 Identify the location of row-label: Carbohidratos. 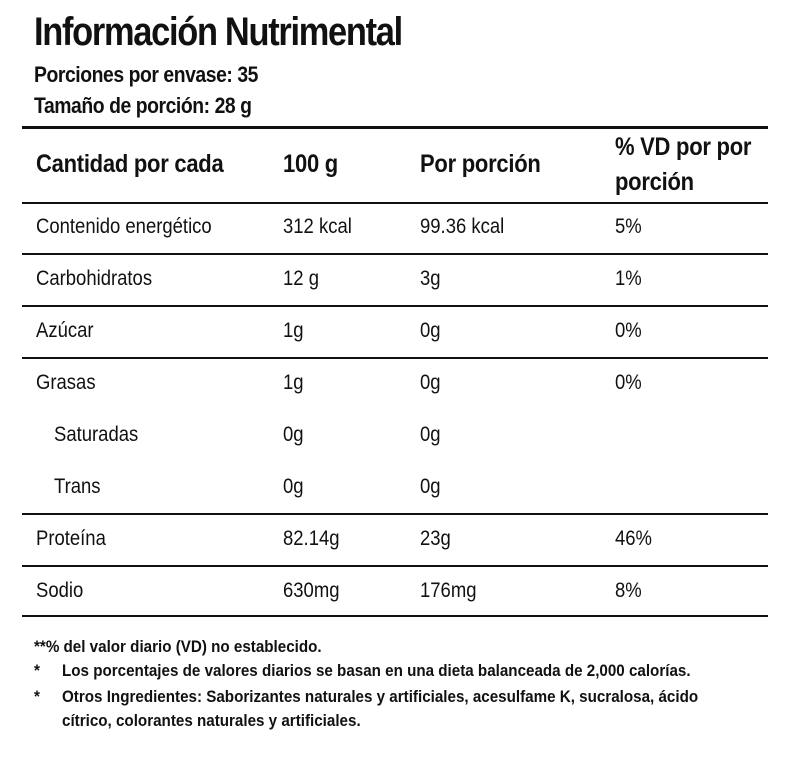
(94, 278).